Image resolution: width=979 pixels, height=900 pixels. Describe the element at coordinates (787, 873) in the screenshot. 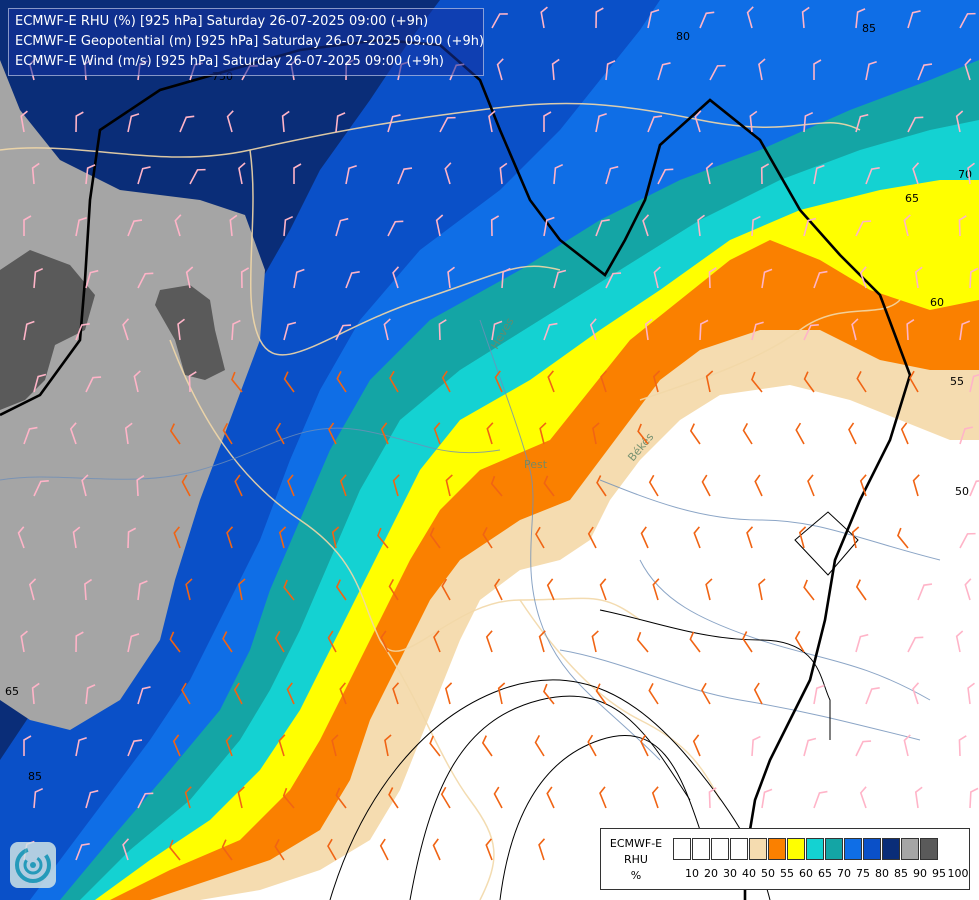

I see `legend-tick-label: 55` at that location.